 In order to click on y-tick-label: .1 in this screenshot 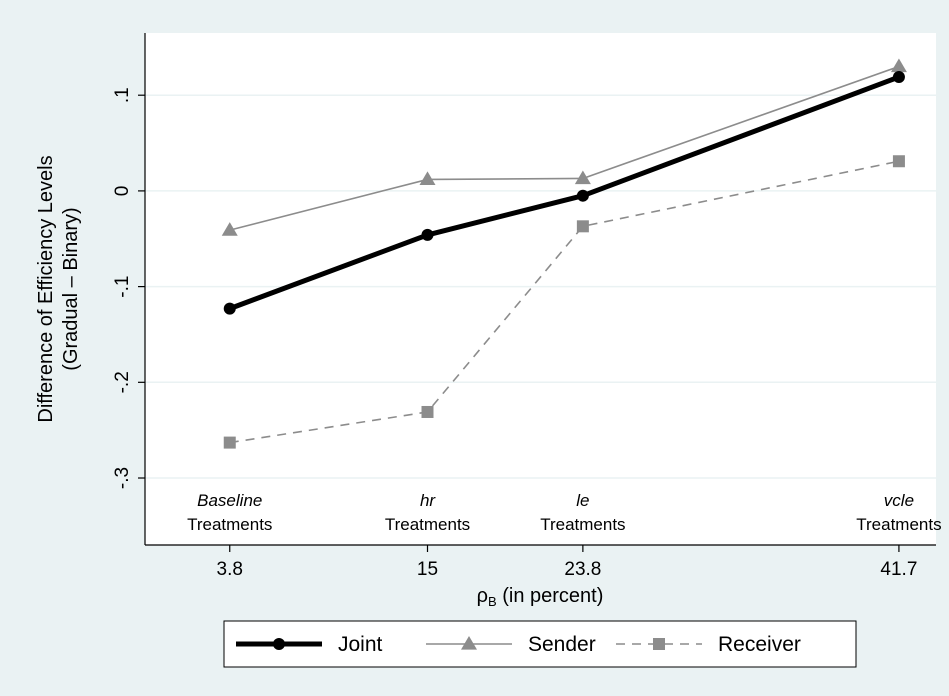, I will do `click(122, 95)`.